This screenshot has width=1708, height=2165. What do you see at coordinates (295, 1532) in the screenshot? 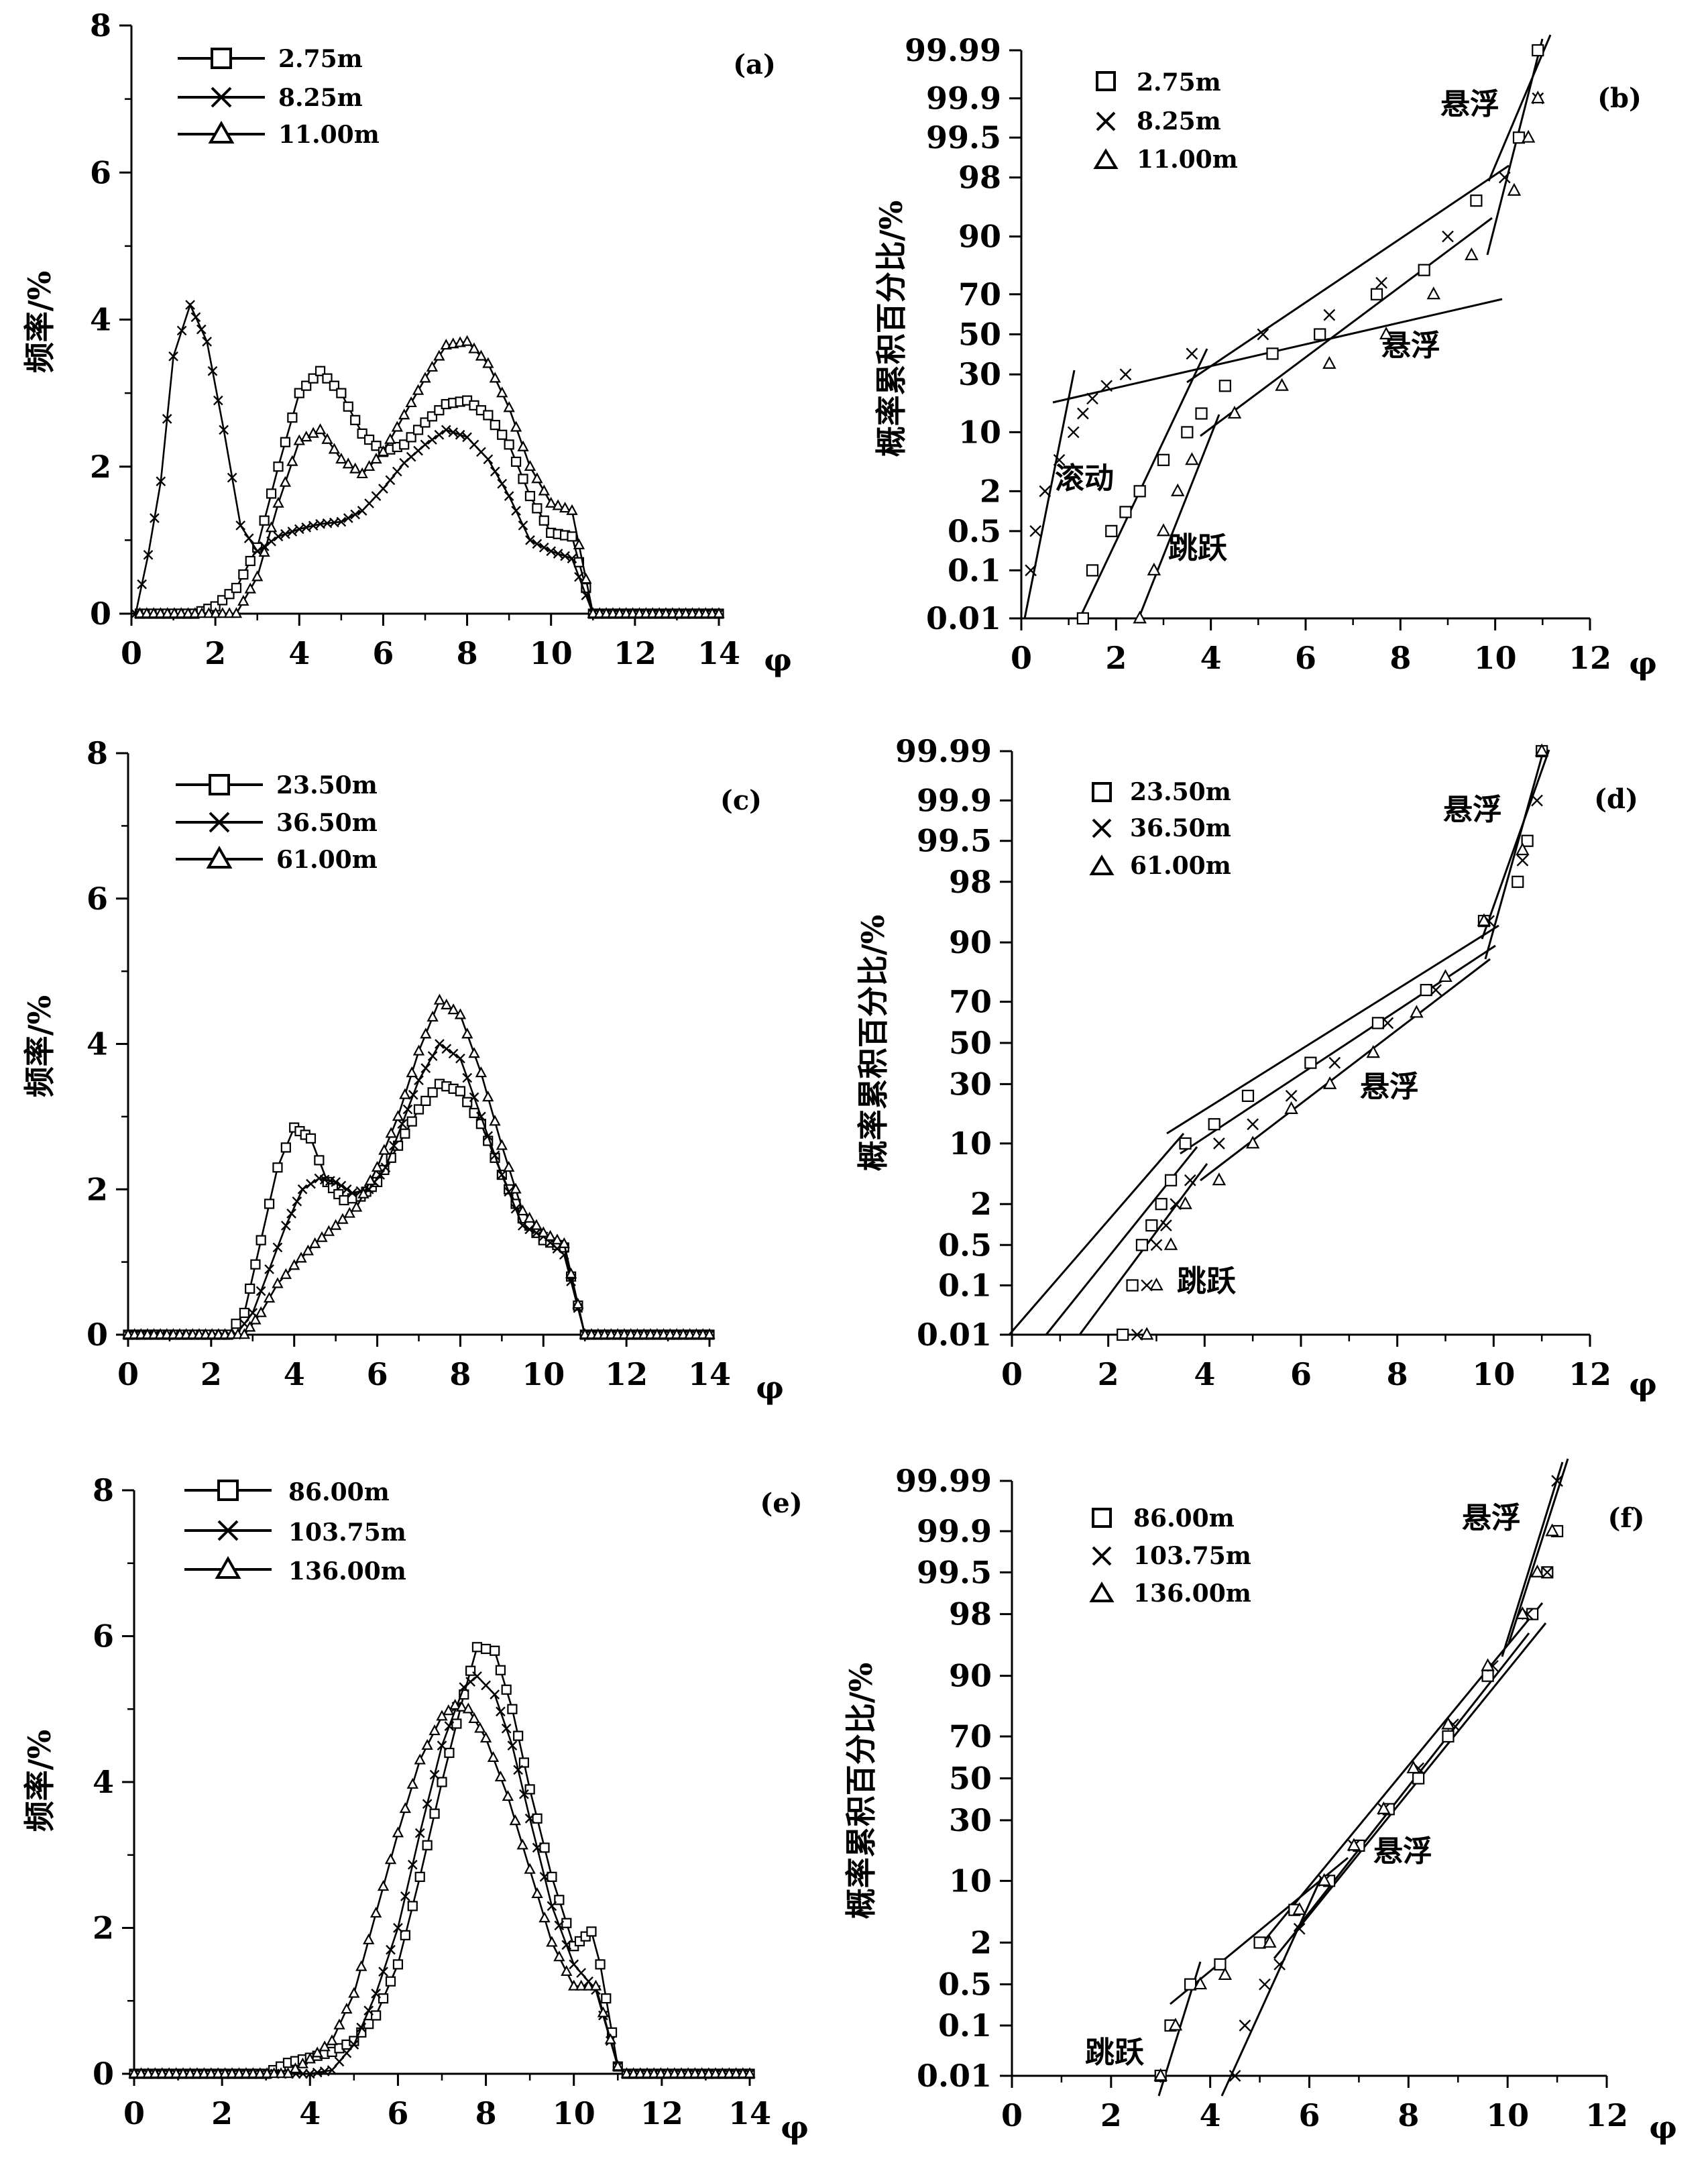
I see `legend-e: 86.00m 103.75m 136.00m` at bounding box center [295, 1532].